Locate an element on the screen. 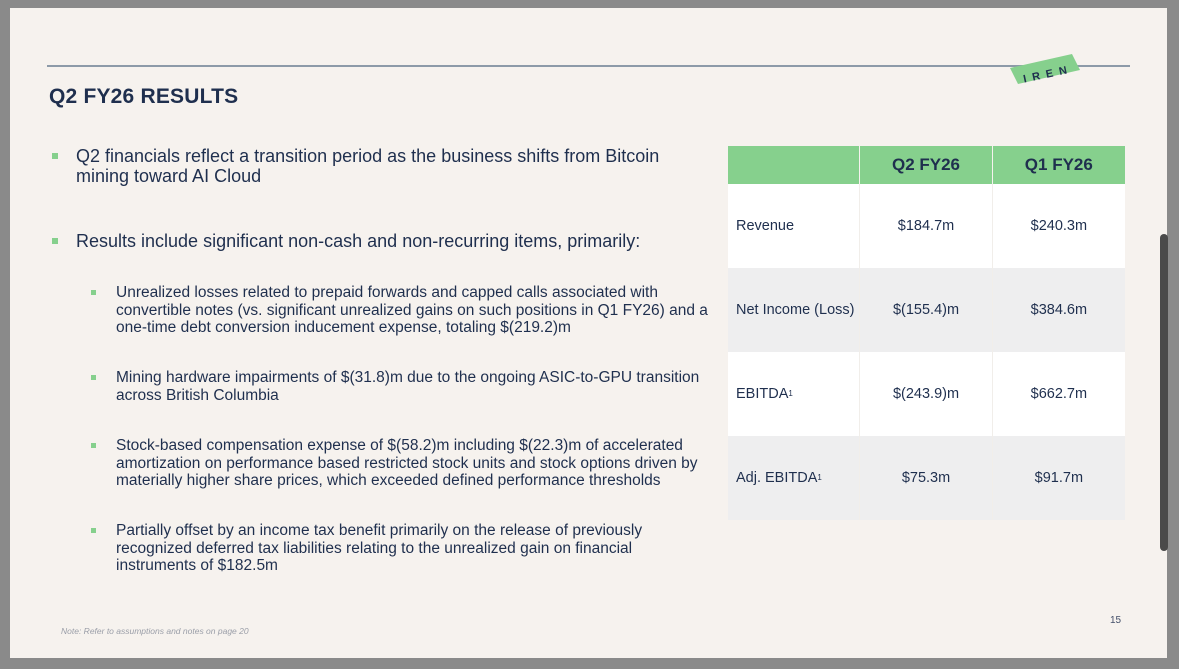  table-row-ebitda: EBITDA 1 $(243.9)m $662.7m is located at coordinates (926, 394).